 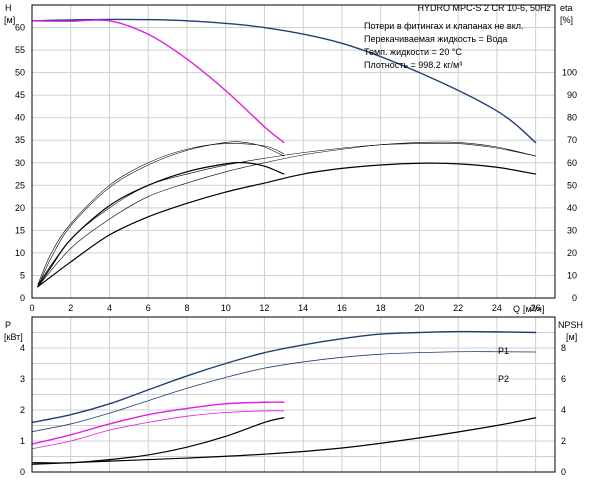 What do you see at coordinates (574, 298) in the screenshot?
I see `top-right-tick-label: 0` at bounding box center [574, 298].